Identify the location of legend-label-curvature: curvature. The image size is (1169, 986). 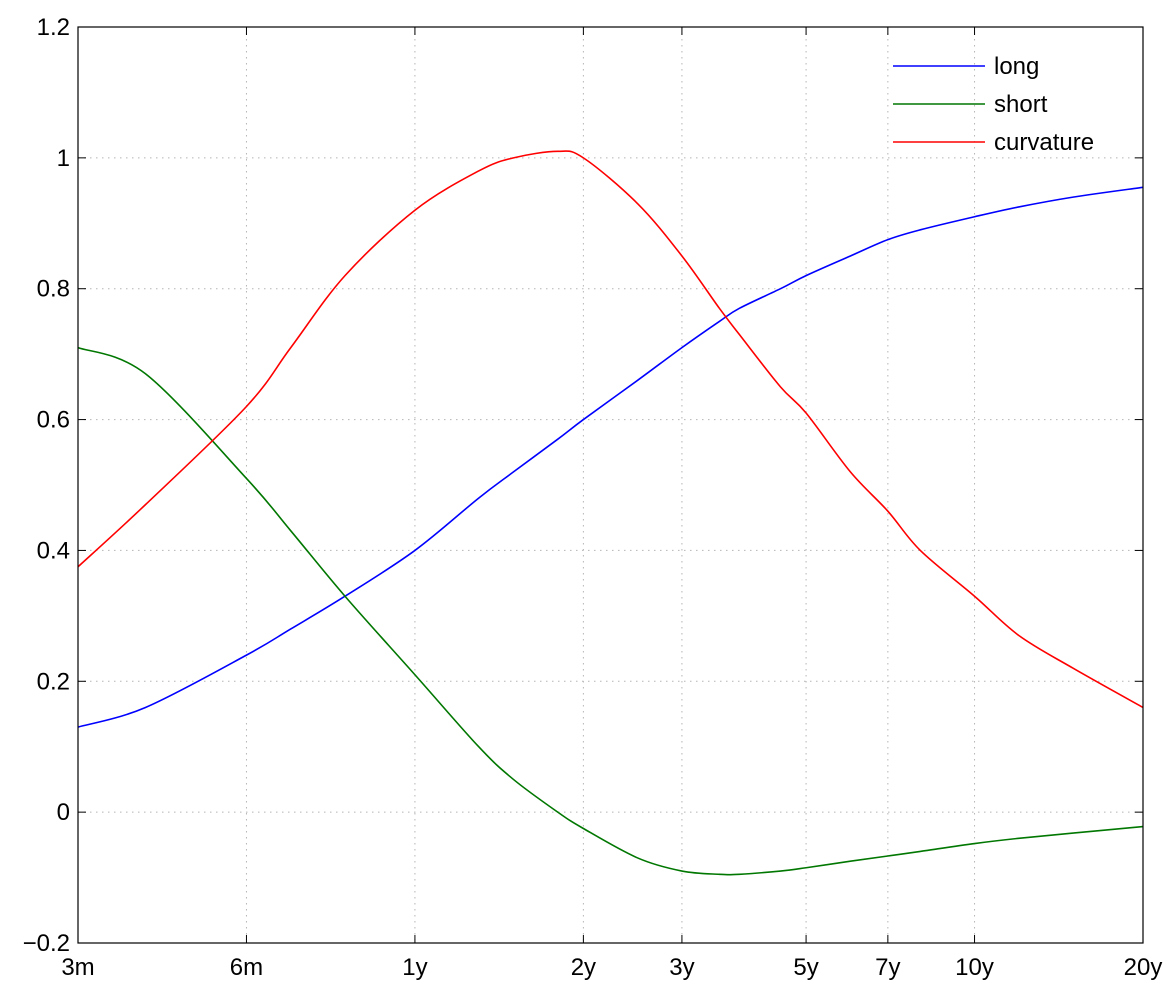
(1044, 142).